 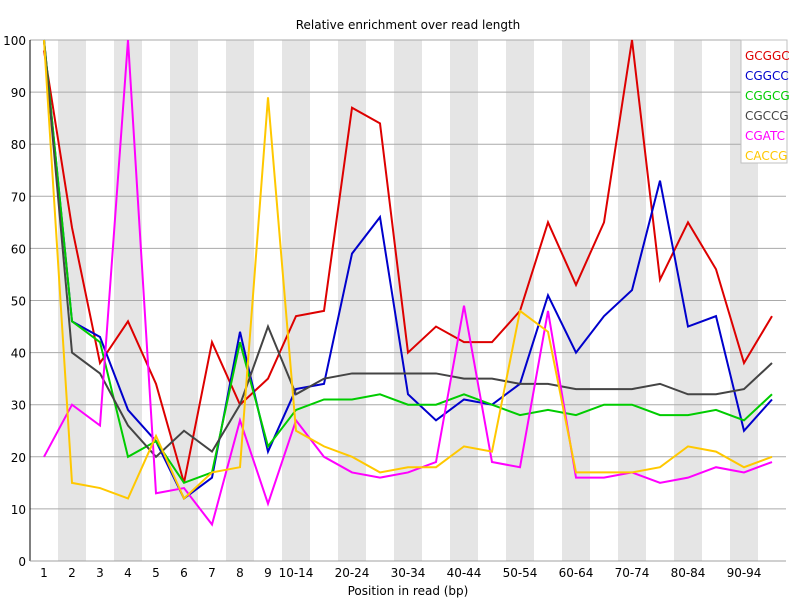 What do you see at coordinates (767, 56) in the screenshot?
I see `legend-item-gcggc: GCGGC` at bounding box center [767, 56].